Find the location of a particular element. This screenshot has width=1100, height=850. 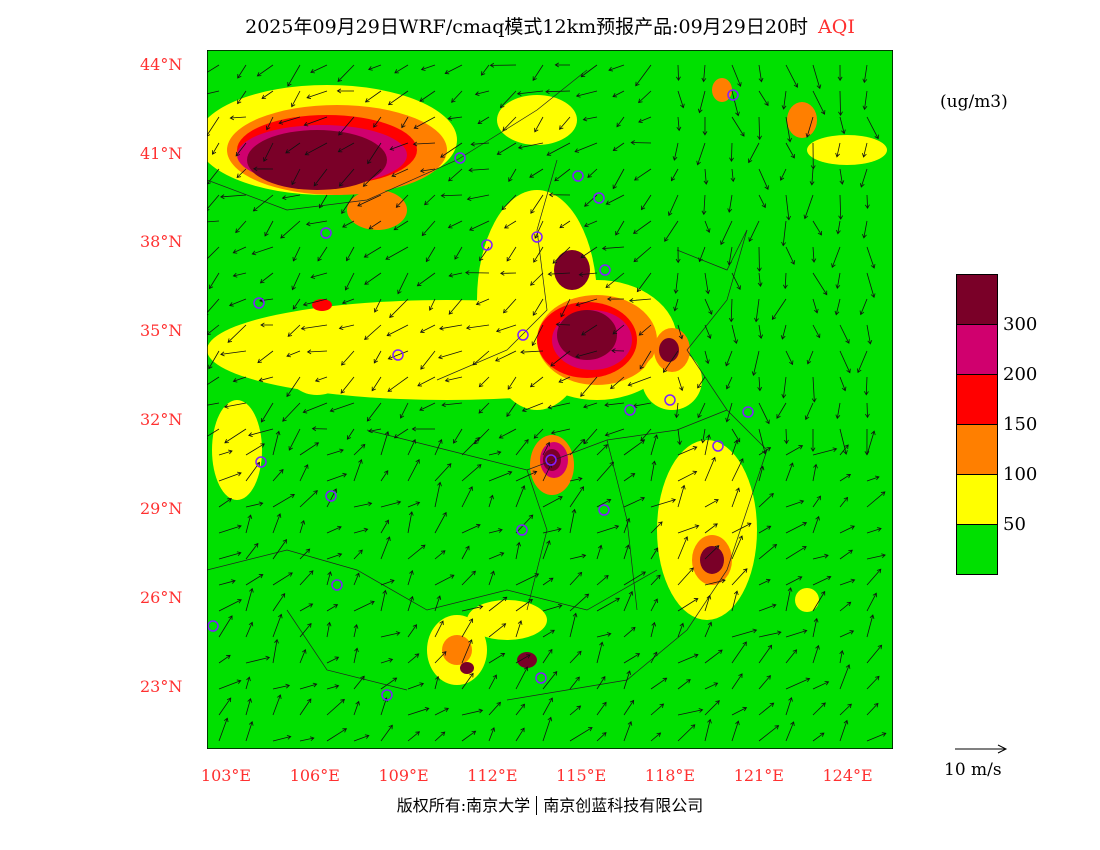

lat-label: 44°N is located at coordinates (161, 64).